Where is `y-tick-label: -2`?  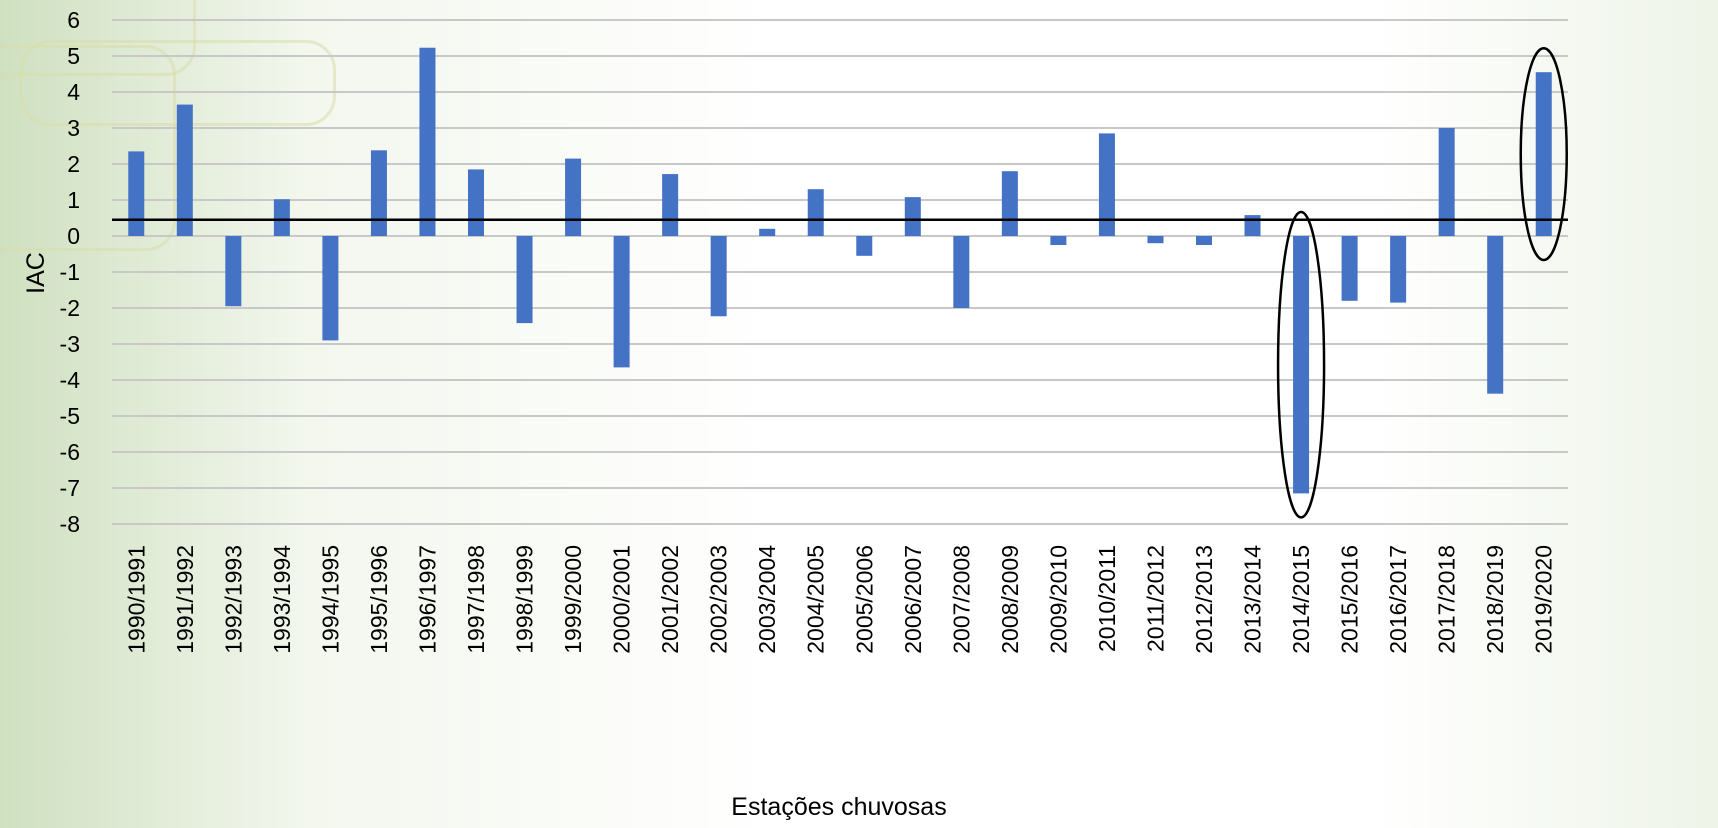
y-tick-label: -2 is located at coordinates (70, 308).